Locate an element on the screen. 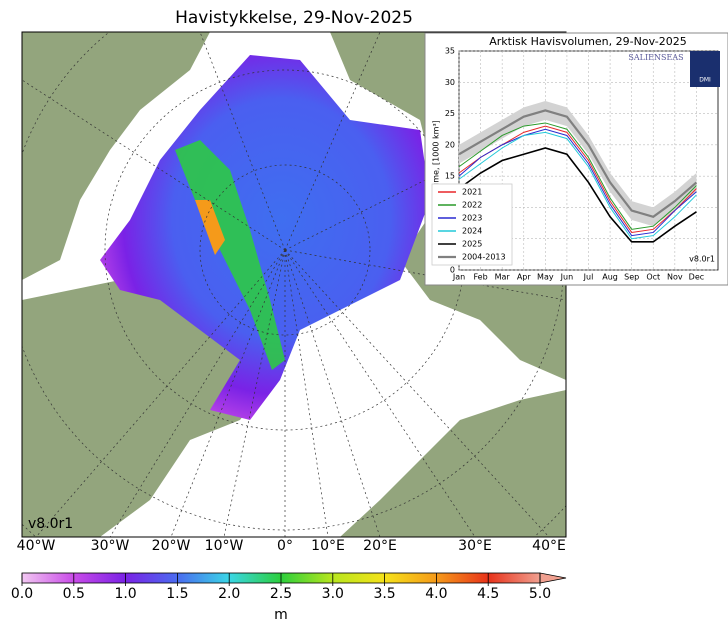 The image size is (728, 635). lon-label: 30°E is located at coordinates (475, 546).